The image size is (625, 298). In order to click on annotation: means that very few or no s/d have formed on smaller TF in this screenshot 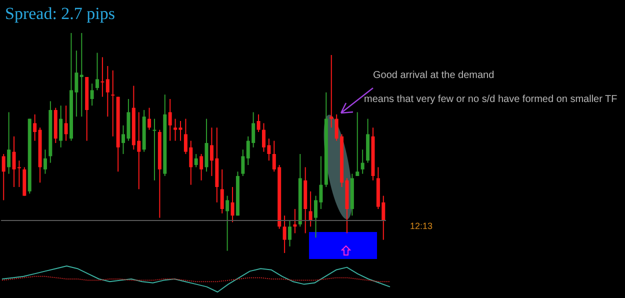, I will do `click(491, 99)`.